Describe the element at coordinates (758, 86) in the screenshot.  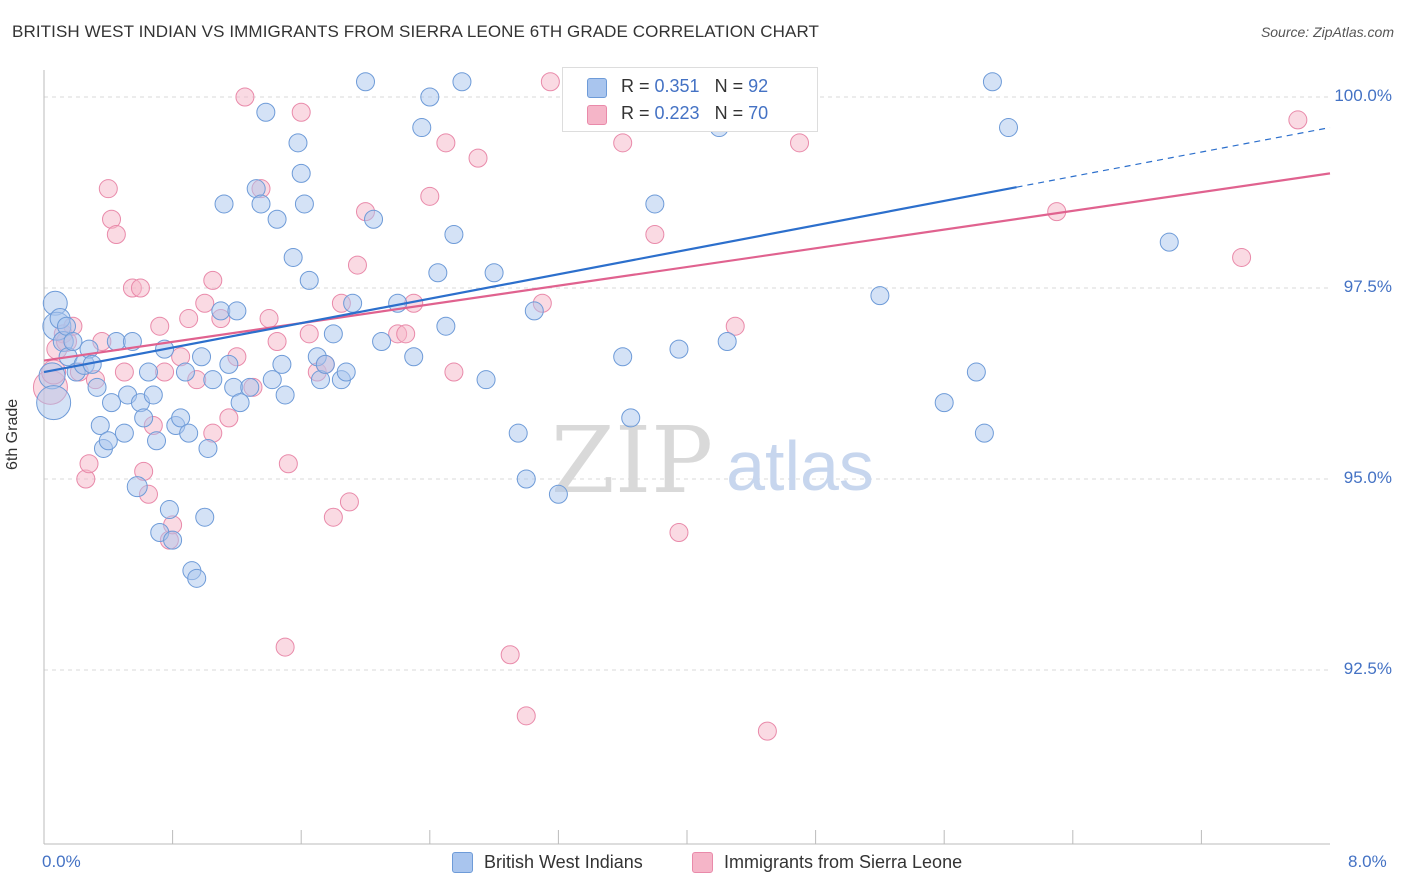
I see `n-value-blue: 92` at that location.